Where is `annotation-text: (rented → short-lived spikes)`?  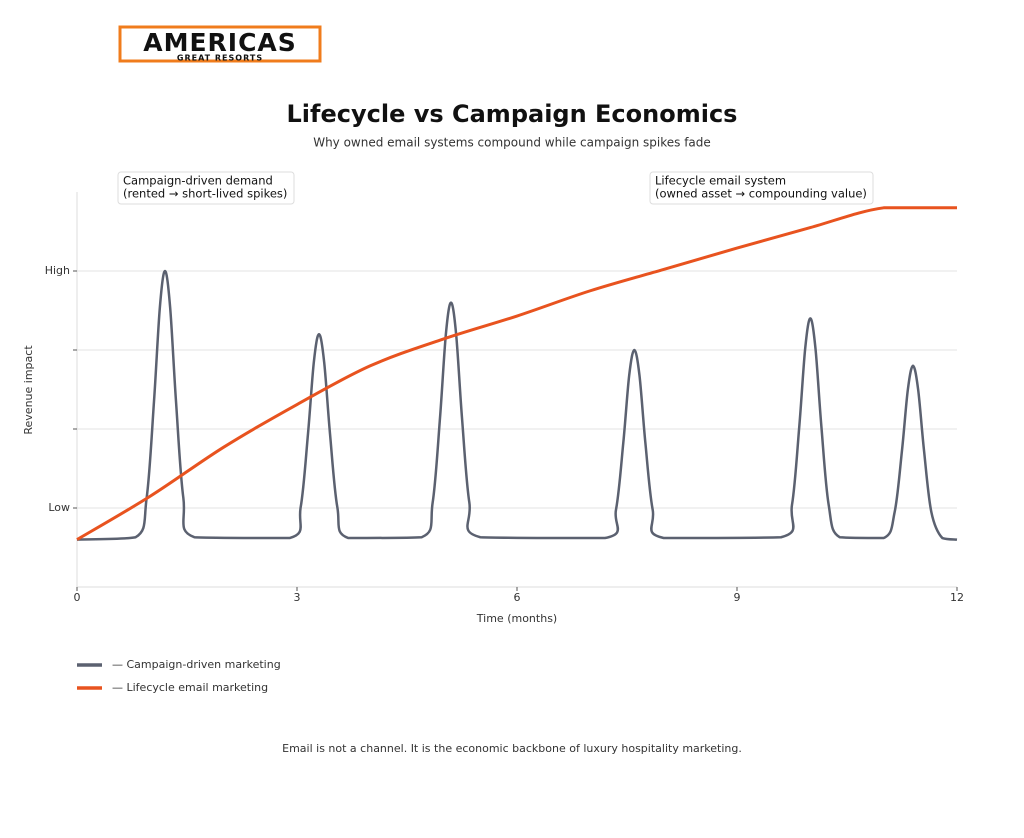 annotation-text: (rented → short-lived spikes) is located at coordinates (205, 194).